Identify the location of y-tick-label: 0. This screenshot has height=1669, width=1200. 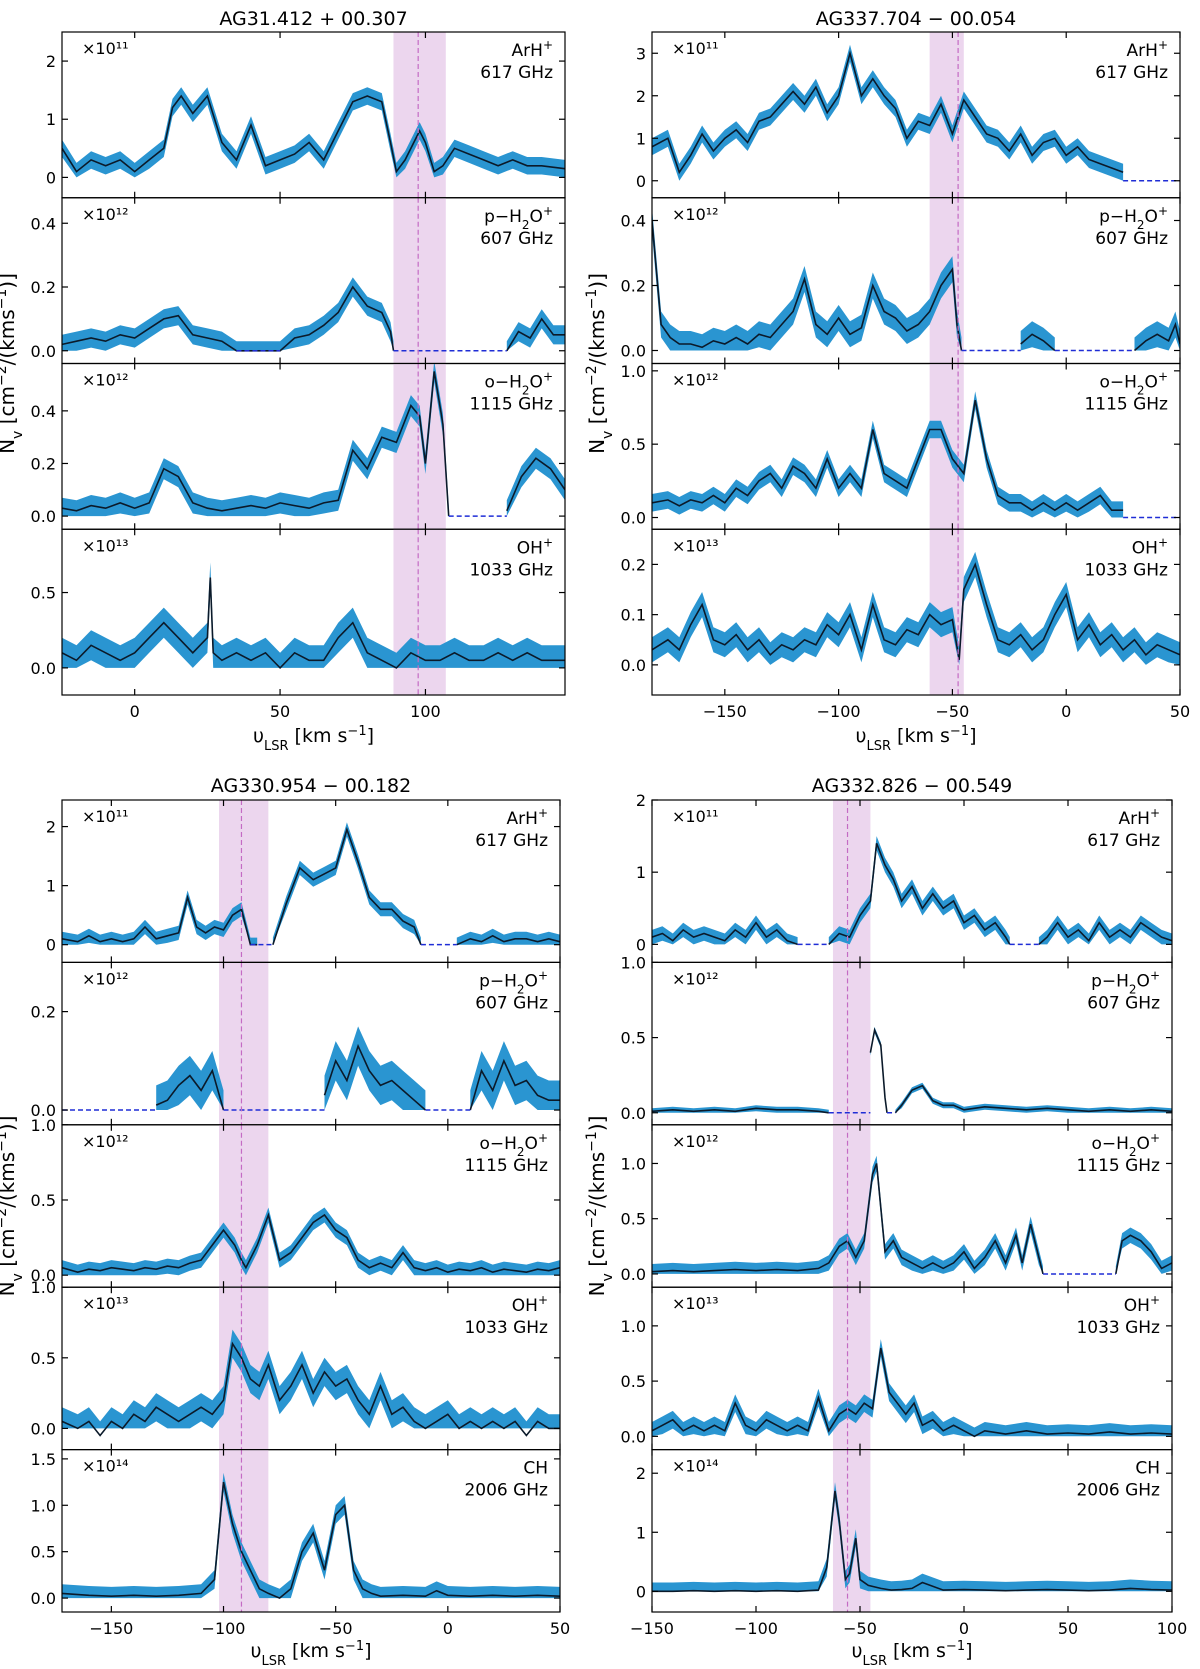
(641, 944).